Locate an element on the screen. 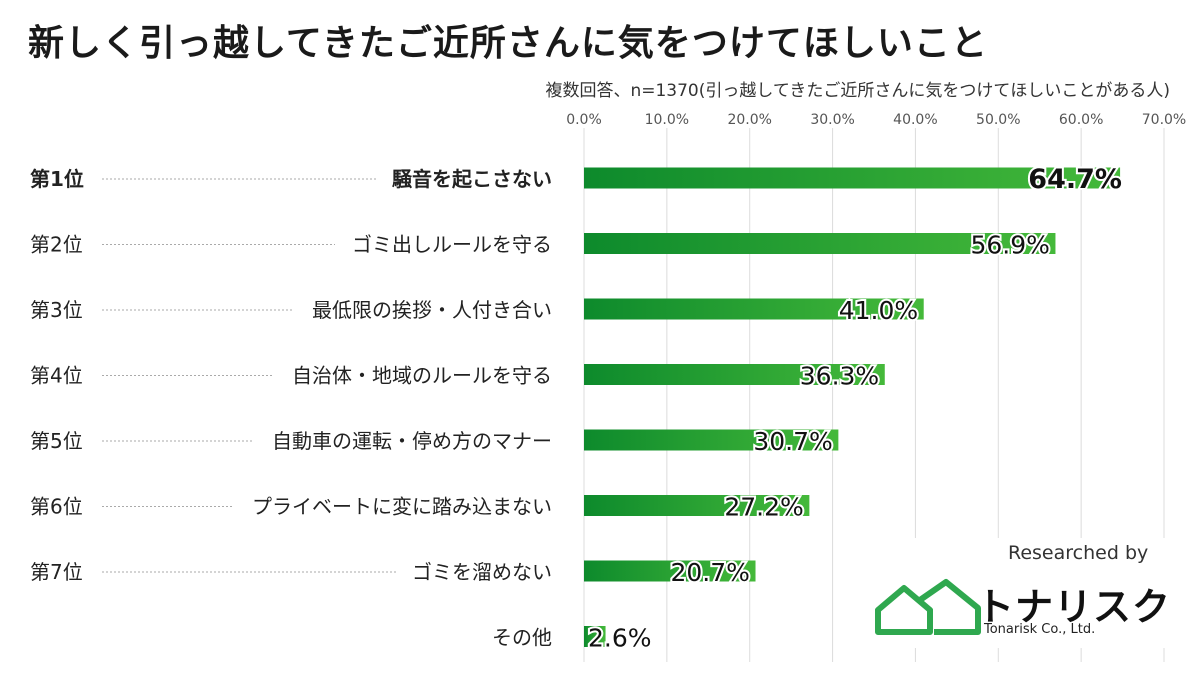  brand-name: トナリスク is located at coordinates (1074, 607).